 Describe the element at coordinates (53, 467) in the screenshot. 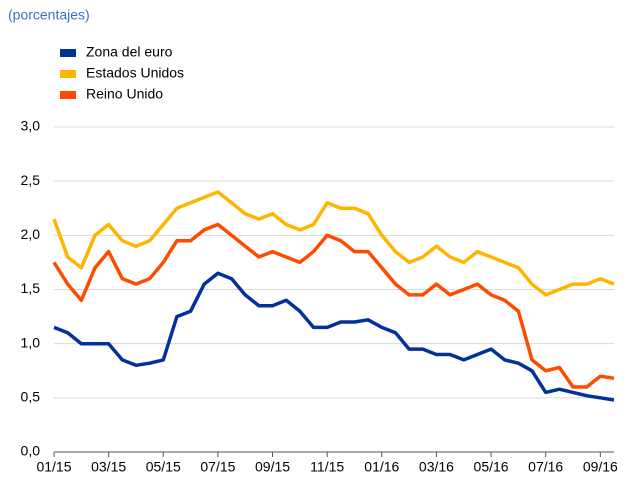

I see `x-tick-label: 01/15` at that location.